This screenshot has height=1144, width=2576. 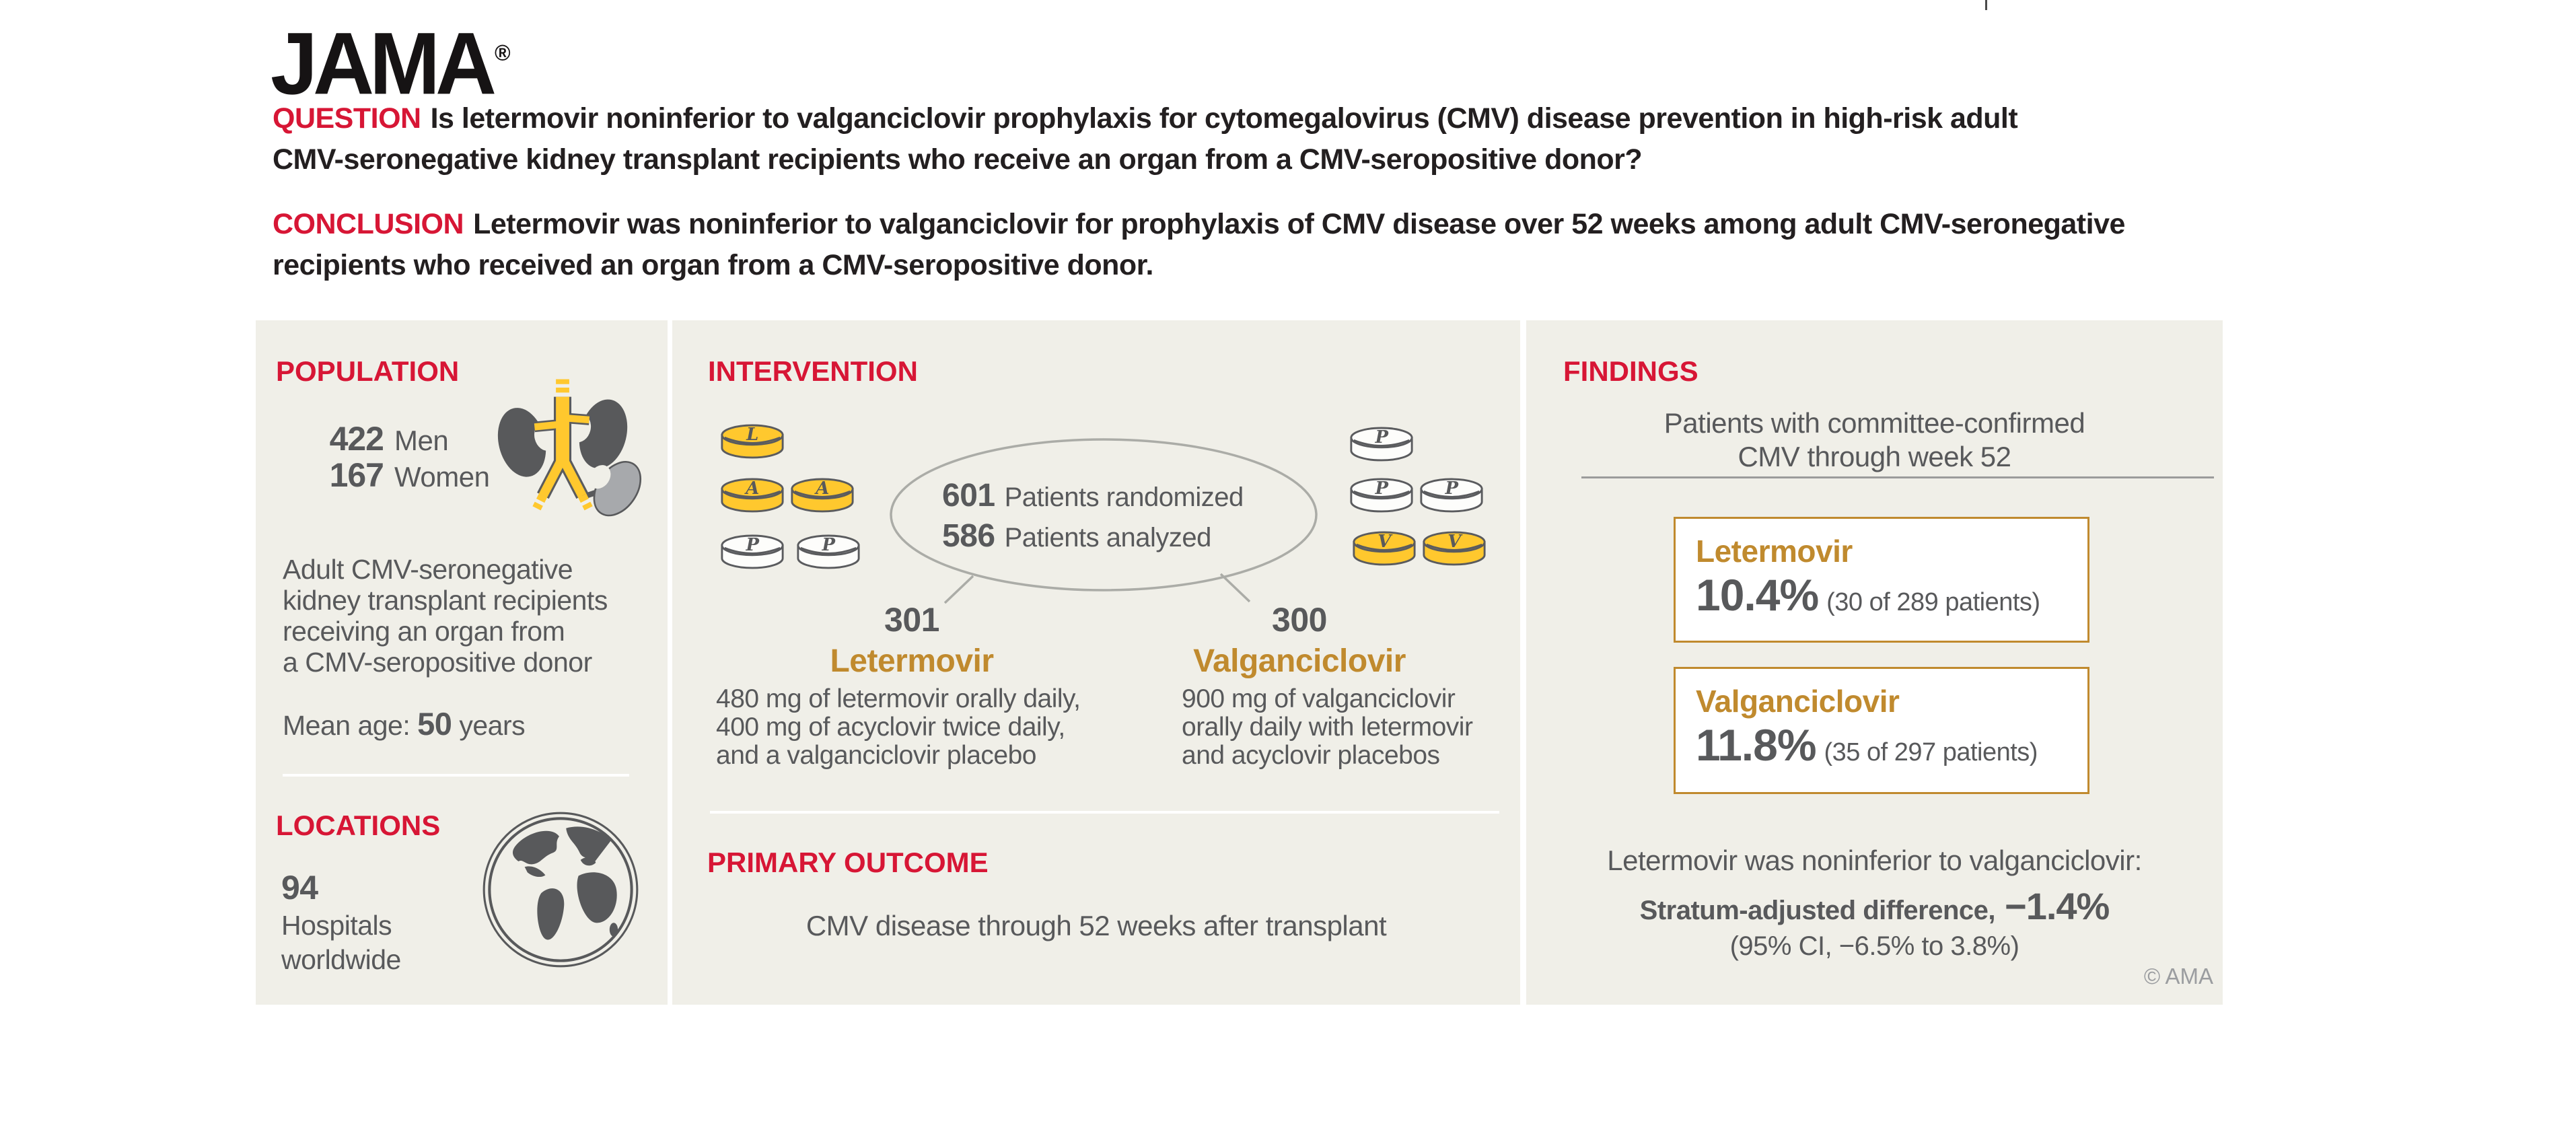 What do you see at coordinates (848, 863) in the screenshot?
I see `primary-outcome-title: PRIMARY OUTCOME` at bounding box center [848, 863].